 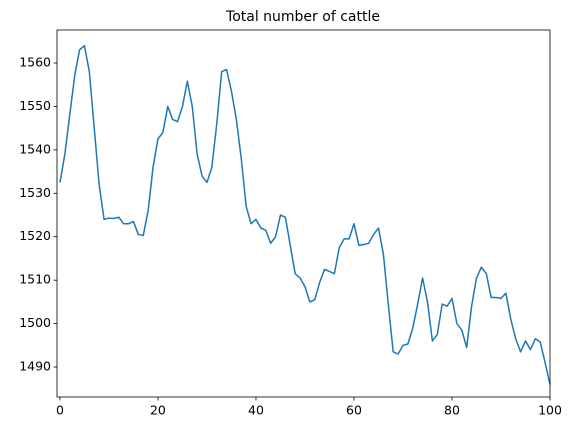 What do you see at coordinates (302, 17) in the screenshot?
I see `chart-title: Total number of cattle` at bounding box center [302, 17].